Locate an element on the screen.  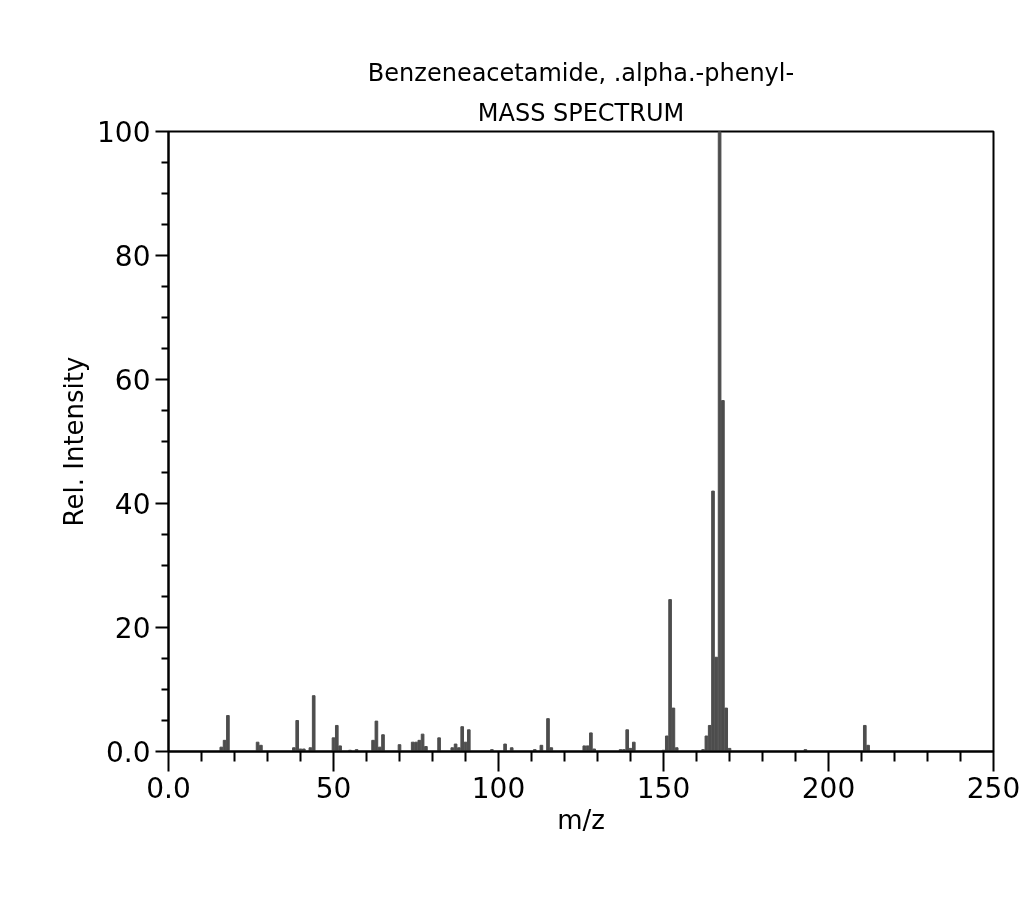
x-tick-label: 250 is located at coordinates (993, 788).